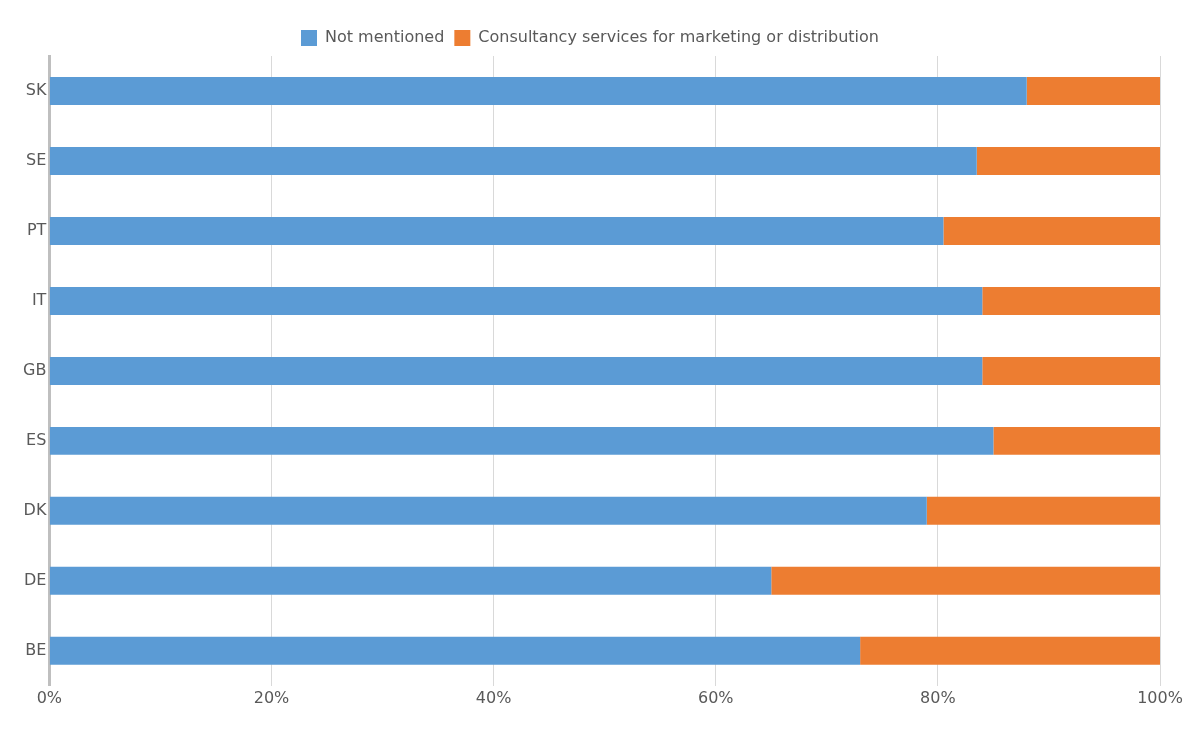 The image size is (1200, 731). What do you see at coordinates (39, 300) in the screenshot?
I see `y-tick-label: IT` at bounding box center [39, 300].